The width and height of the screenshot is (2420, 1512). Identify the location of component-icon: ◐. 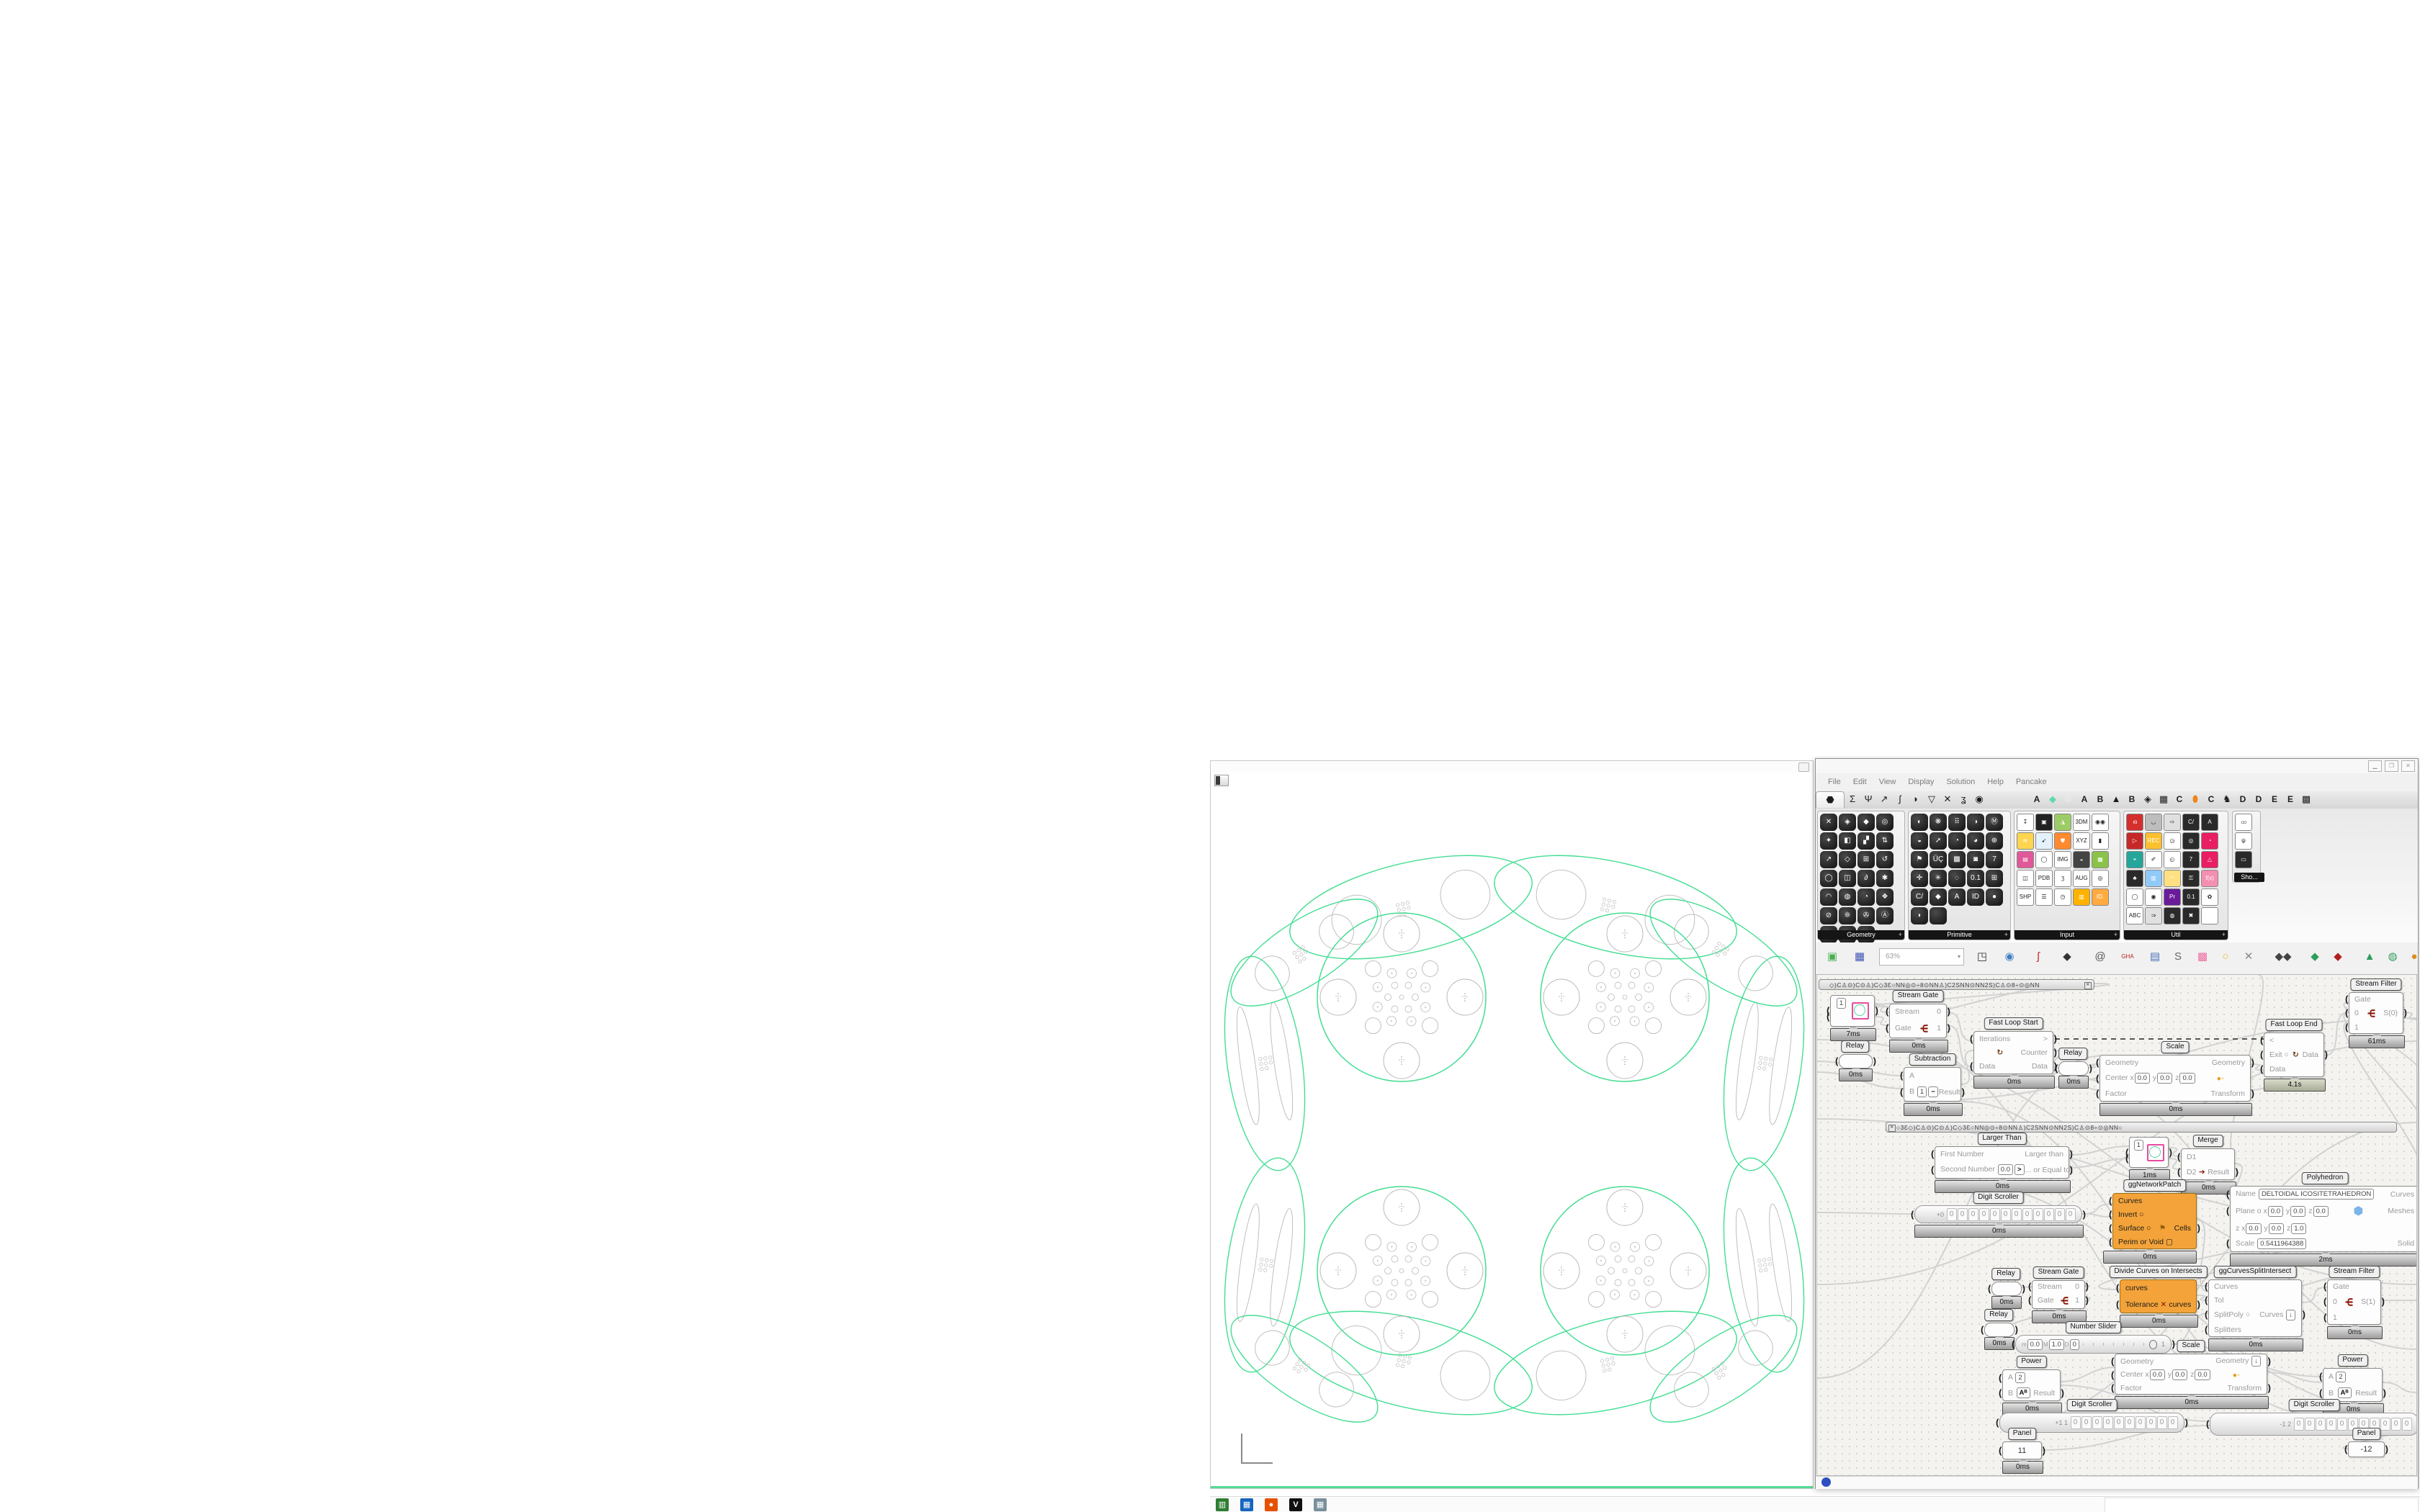
(1919, 822).